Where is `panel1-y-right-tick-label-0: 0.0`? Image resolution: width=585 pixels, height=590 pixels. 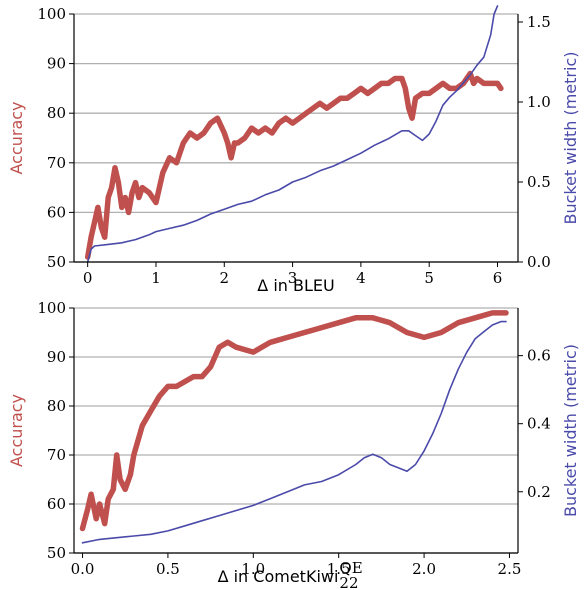
panel1-y-right-tick-label-0: 0.0 is located at coordinates (539, 262).